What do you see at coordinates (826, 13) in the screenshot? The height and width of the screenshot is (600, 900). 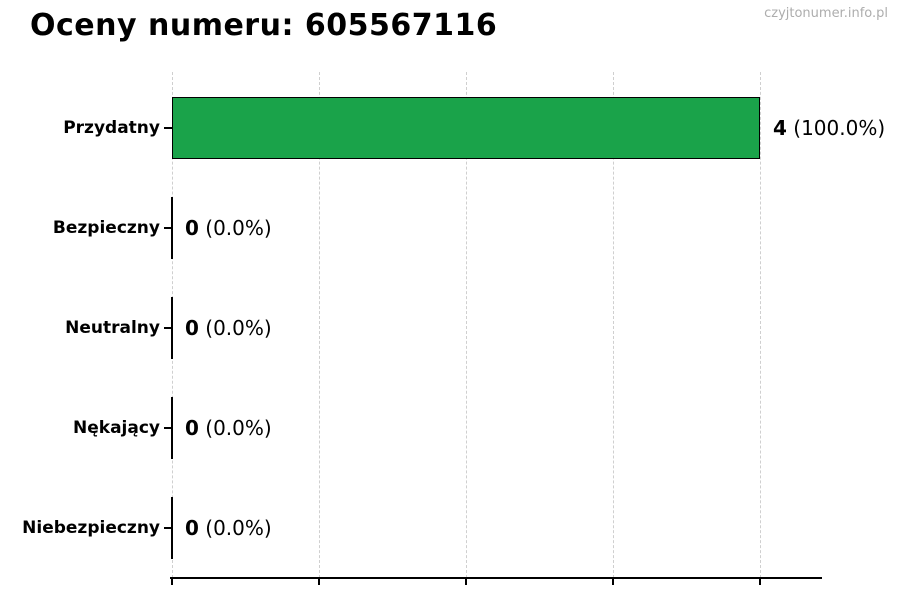 I see `watermark-text: czyjtonumer.info.pl` at bounding box center [826, 13].